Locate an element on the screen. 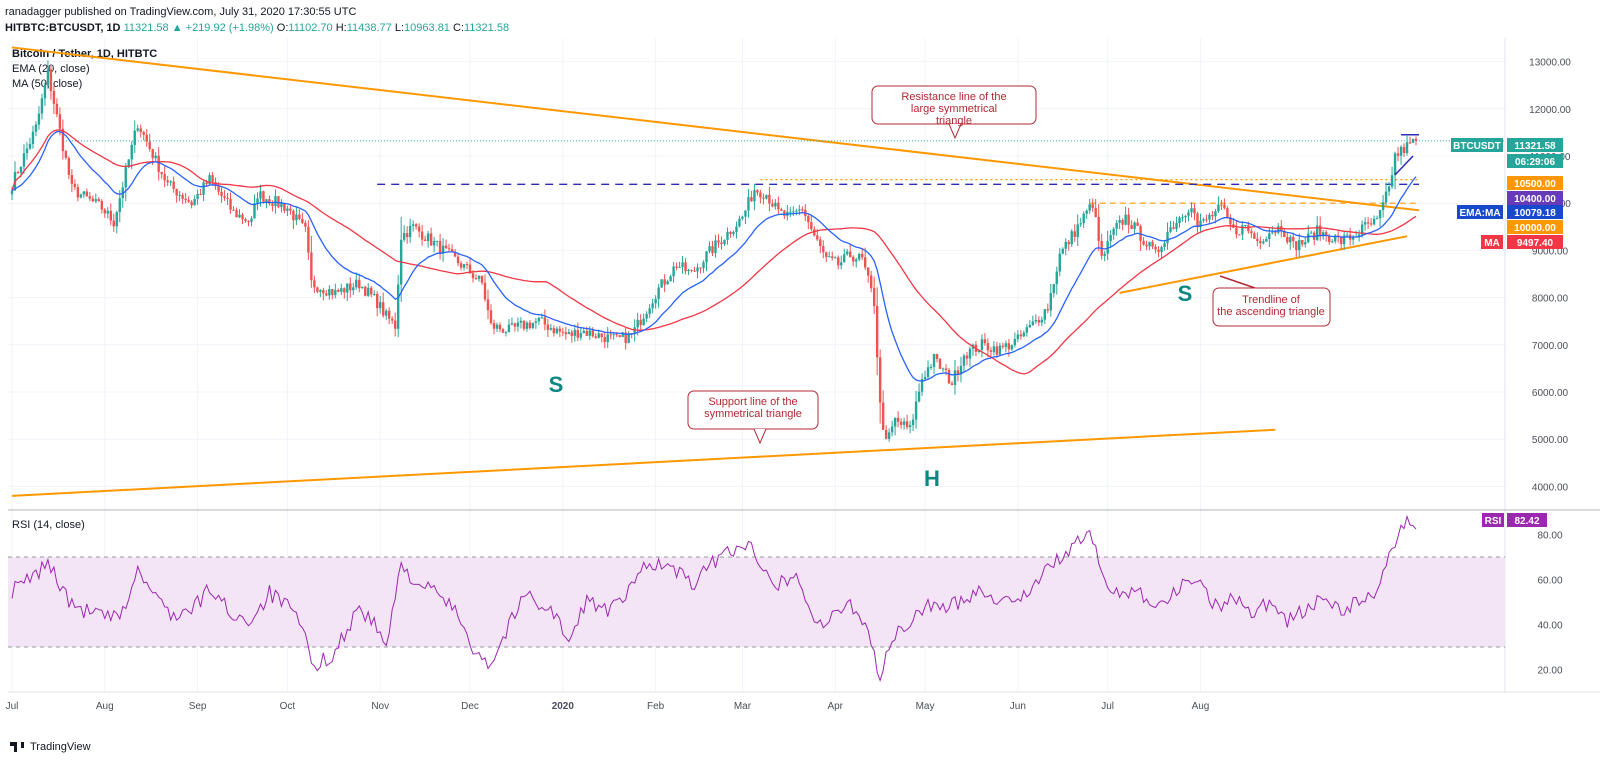  drawing-overlays is located at coordinates (1406, 155).